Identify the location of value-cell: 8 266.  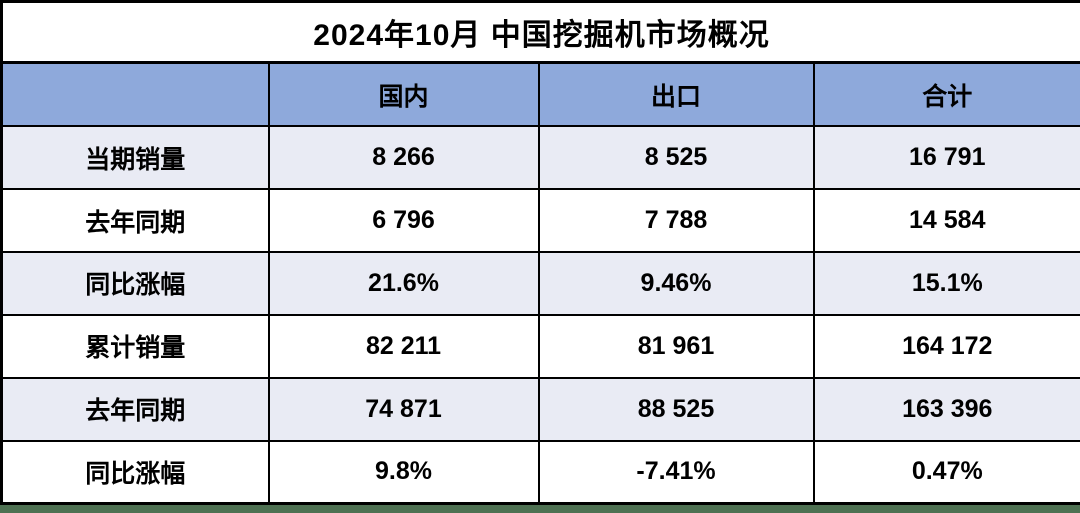
(403, 158).